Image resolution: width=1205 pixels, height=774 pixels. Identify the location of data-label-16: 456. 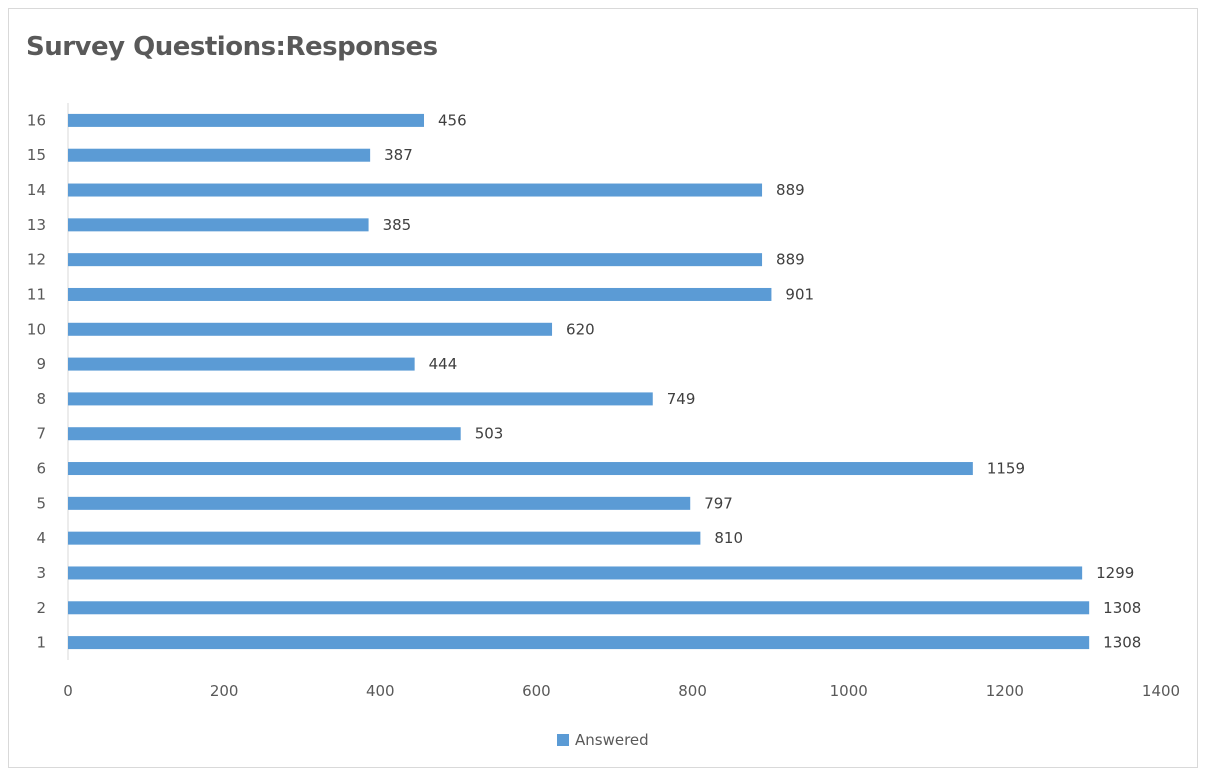
(452, 120).